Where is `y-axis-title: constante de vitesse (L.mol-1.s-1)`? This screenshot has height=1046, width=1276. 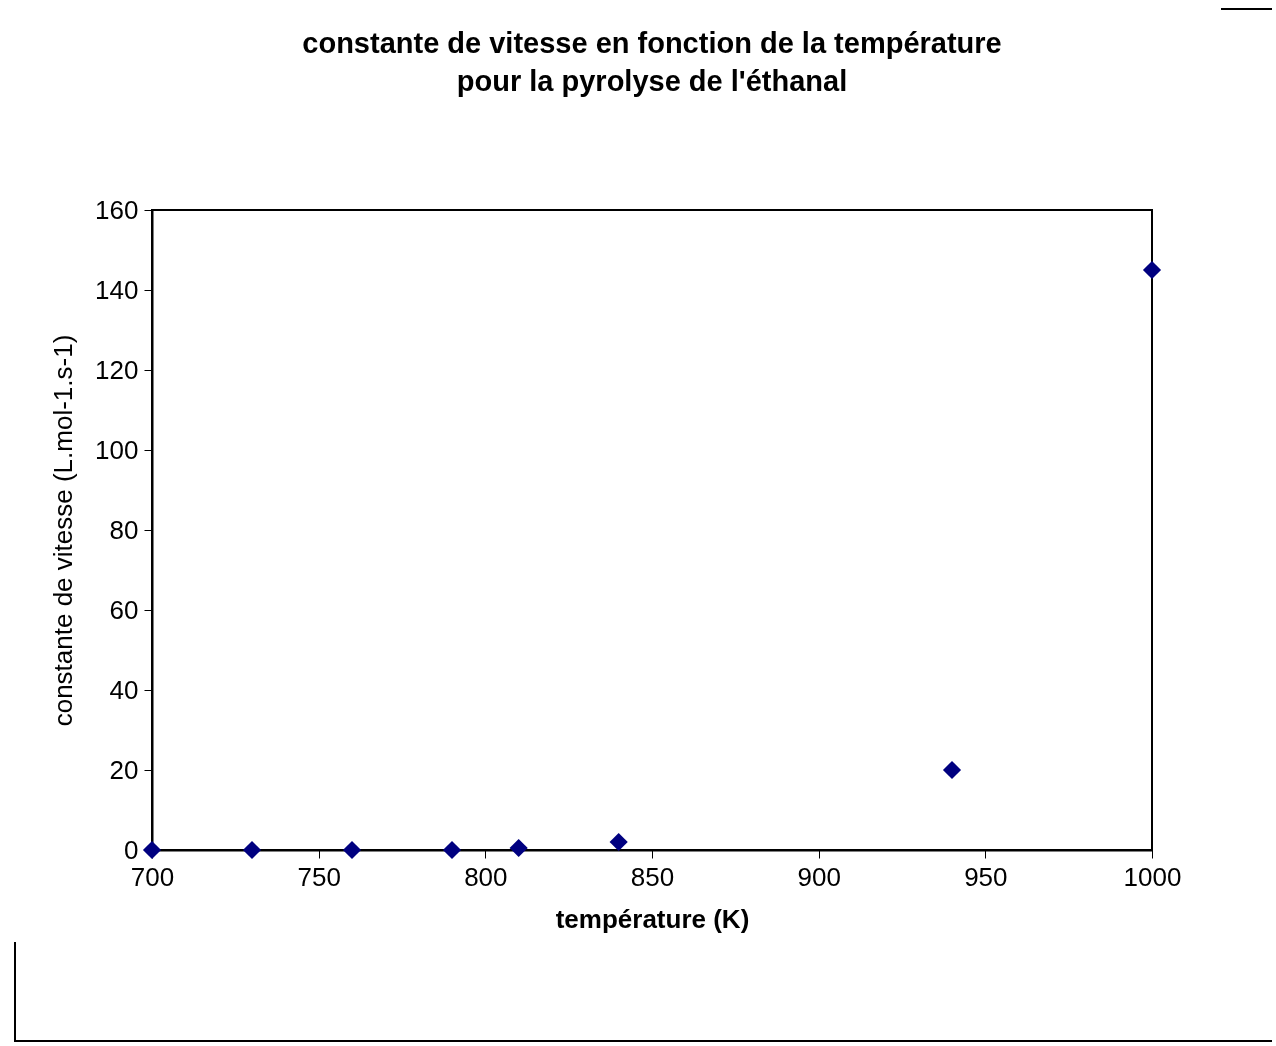
y-axis-title: constante de vitesse (L.mol-1.s-1) is located at coordinates (63, 530).